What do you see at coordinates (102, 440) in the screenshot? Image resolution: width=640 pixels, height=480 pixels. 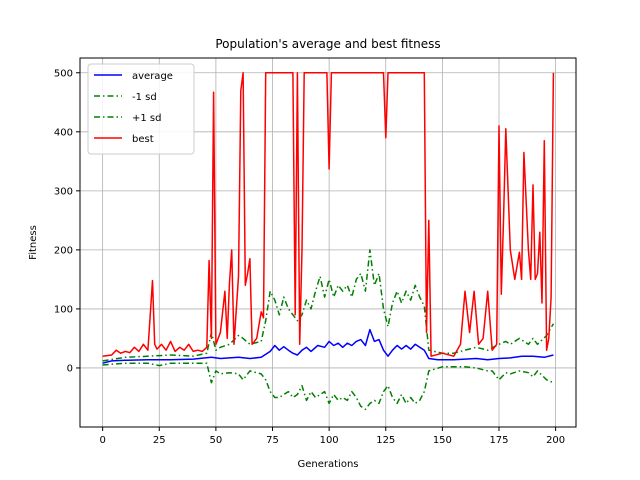 I see `x-tick-label: 0` at bounding box center [102, 440].